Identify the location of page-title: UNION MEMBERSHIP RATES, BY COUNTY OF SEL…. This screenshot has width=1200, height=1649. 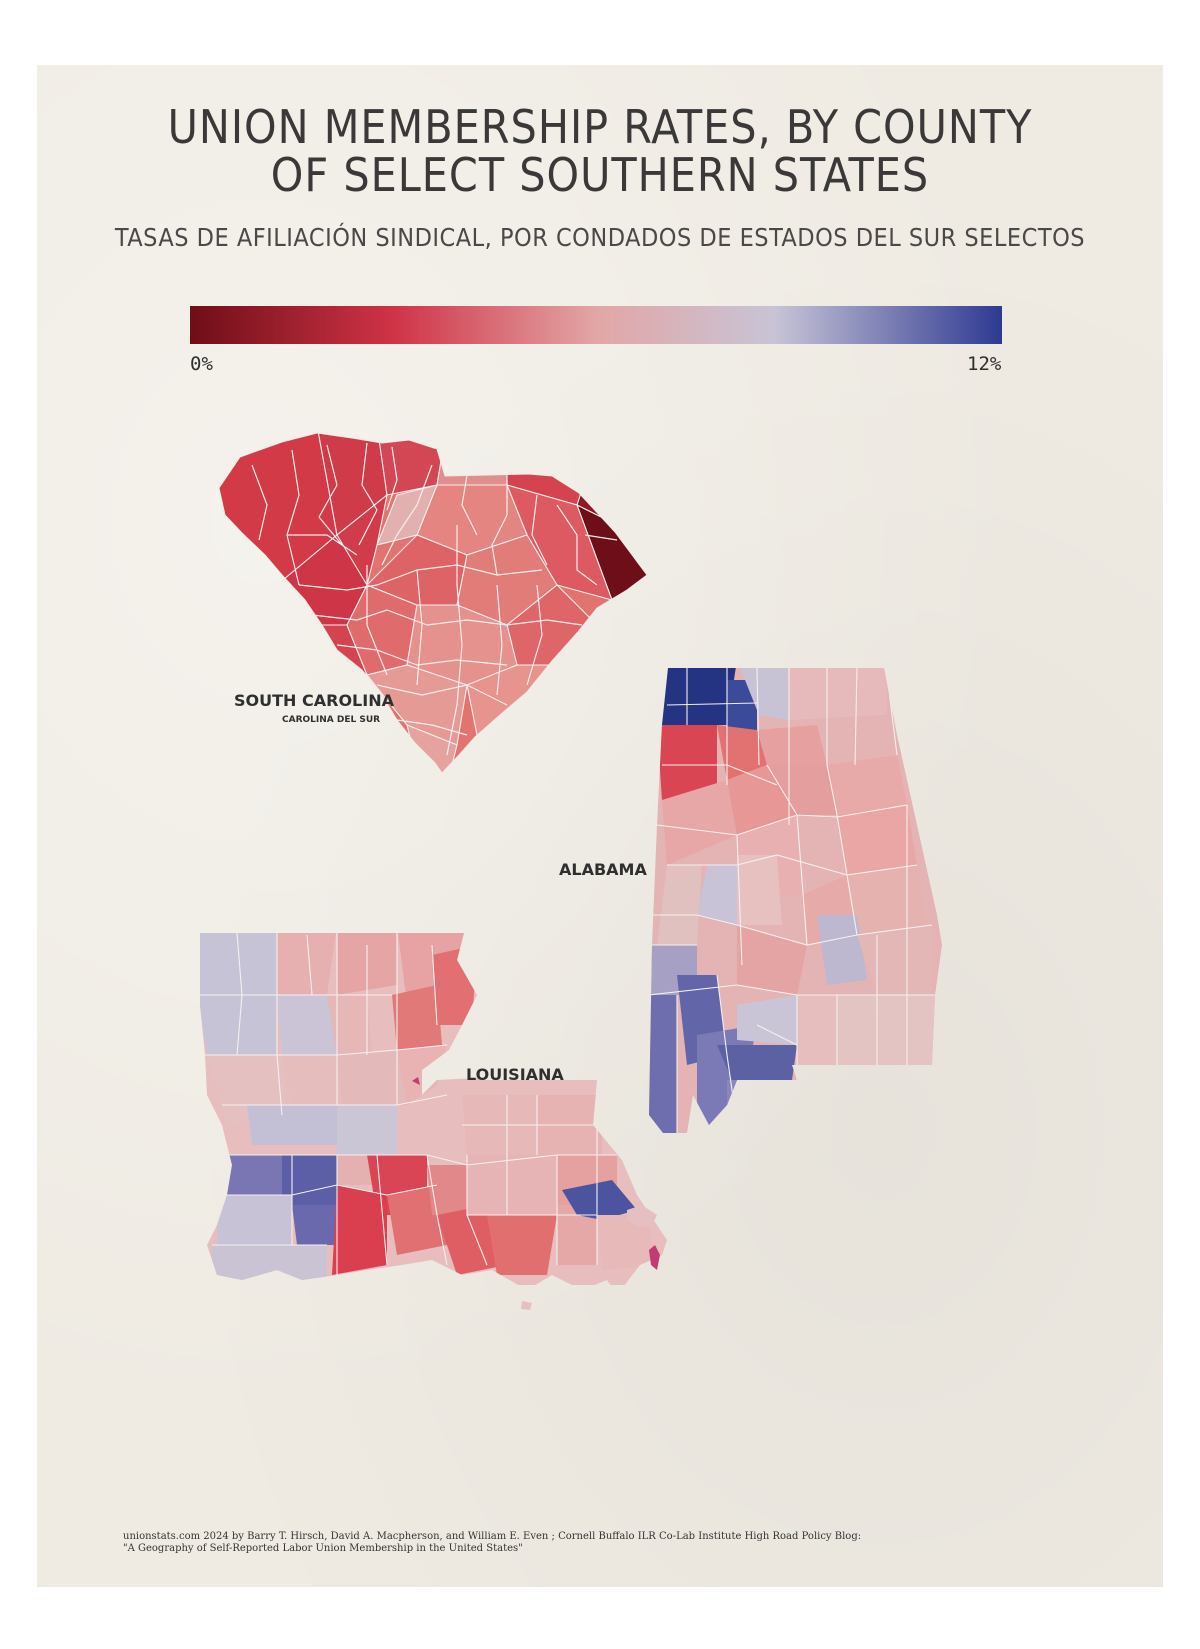
(600, 151).